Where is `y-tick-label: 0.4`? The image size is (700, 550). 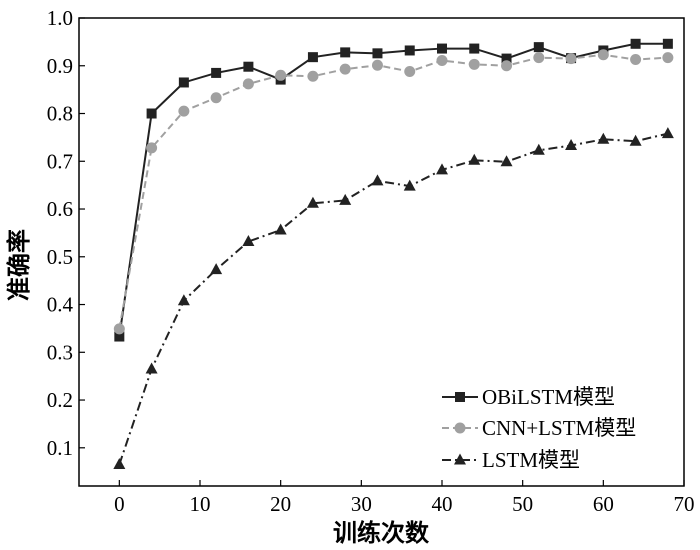
y-tick-label: 0.4 is located at coordinates (60, 305).